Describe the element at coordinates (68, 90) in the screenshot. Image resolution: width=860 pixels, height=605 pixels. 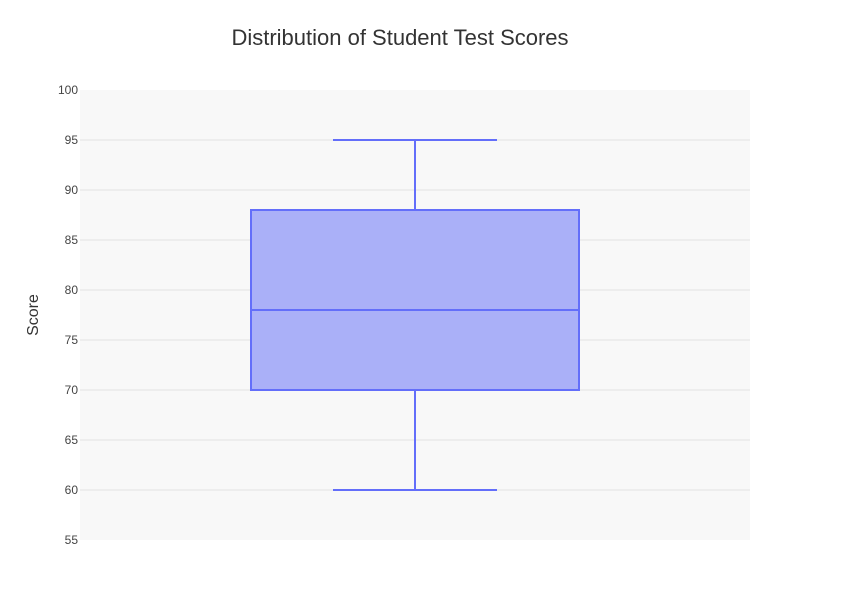
I see `y-tick-label: 100` at that location.